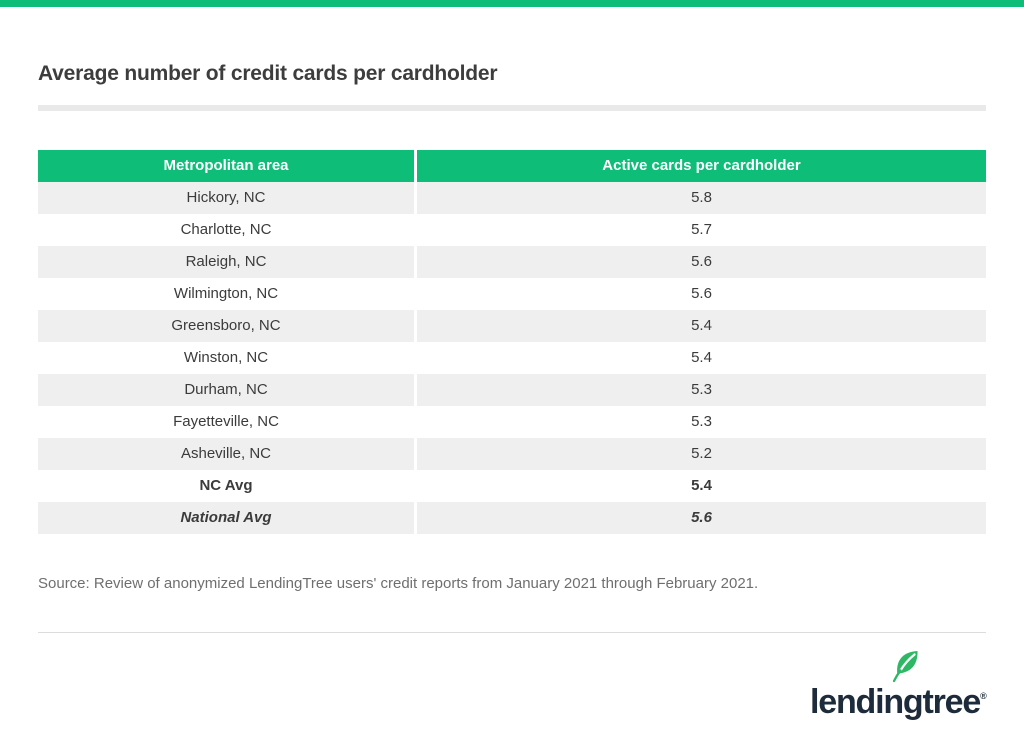  Describe the element at coordinates (512, 3) in the screenshot. I see `top-accent-bar` at that location.